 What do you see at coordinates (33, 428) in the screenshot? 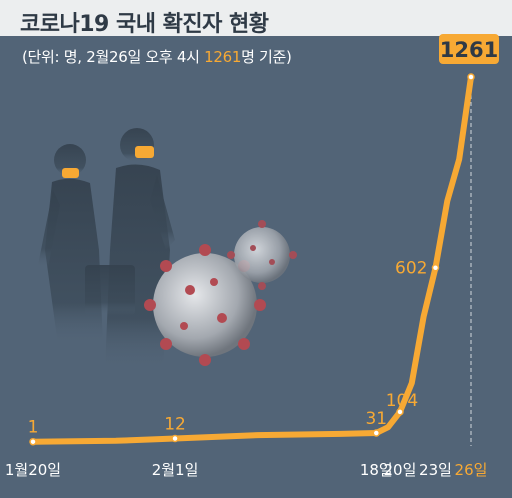
I see `data-label: 1` at bounding box center [33, 428].